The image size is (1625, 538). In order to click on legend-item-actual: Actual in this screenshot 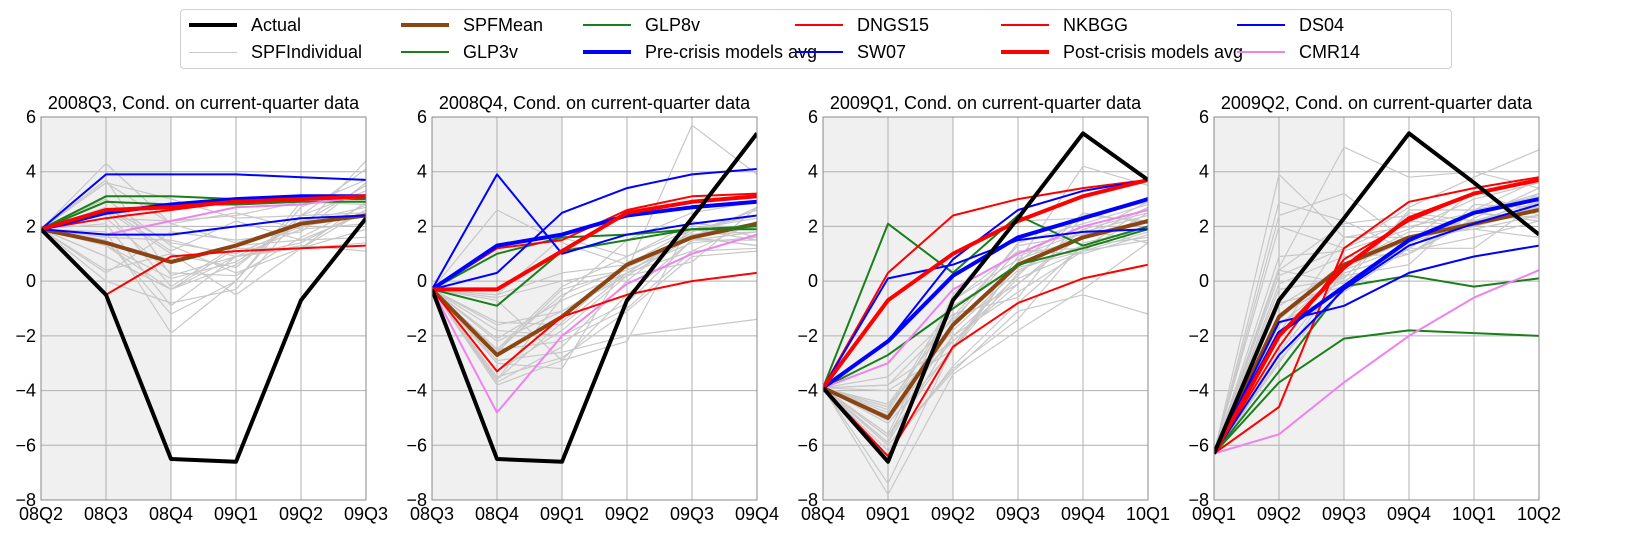, I will do `click(245, 25)`.